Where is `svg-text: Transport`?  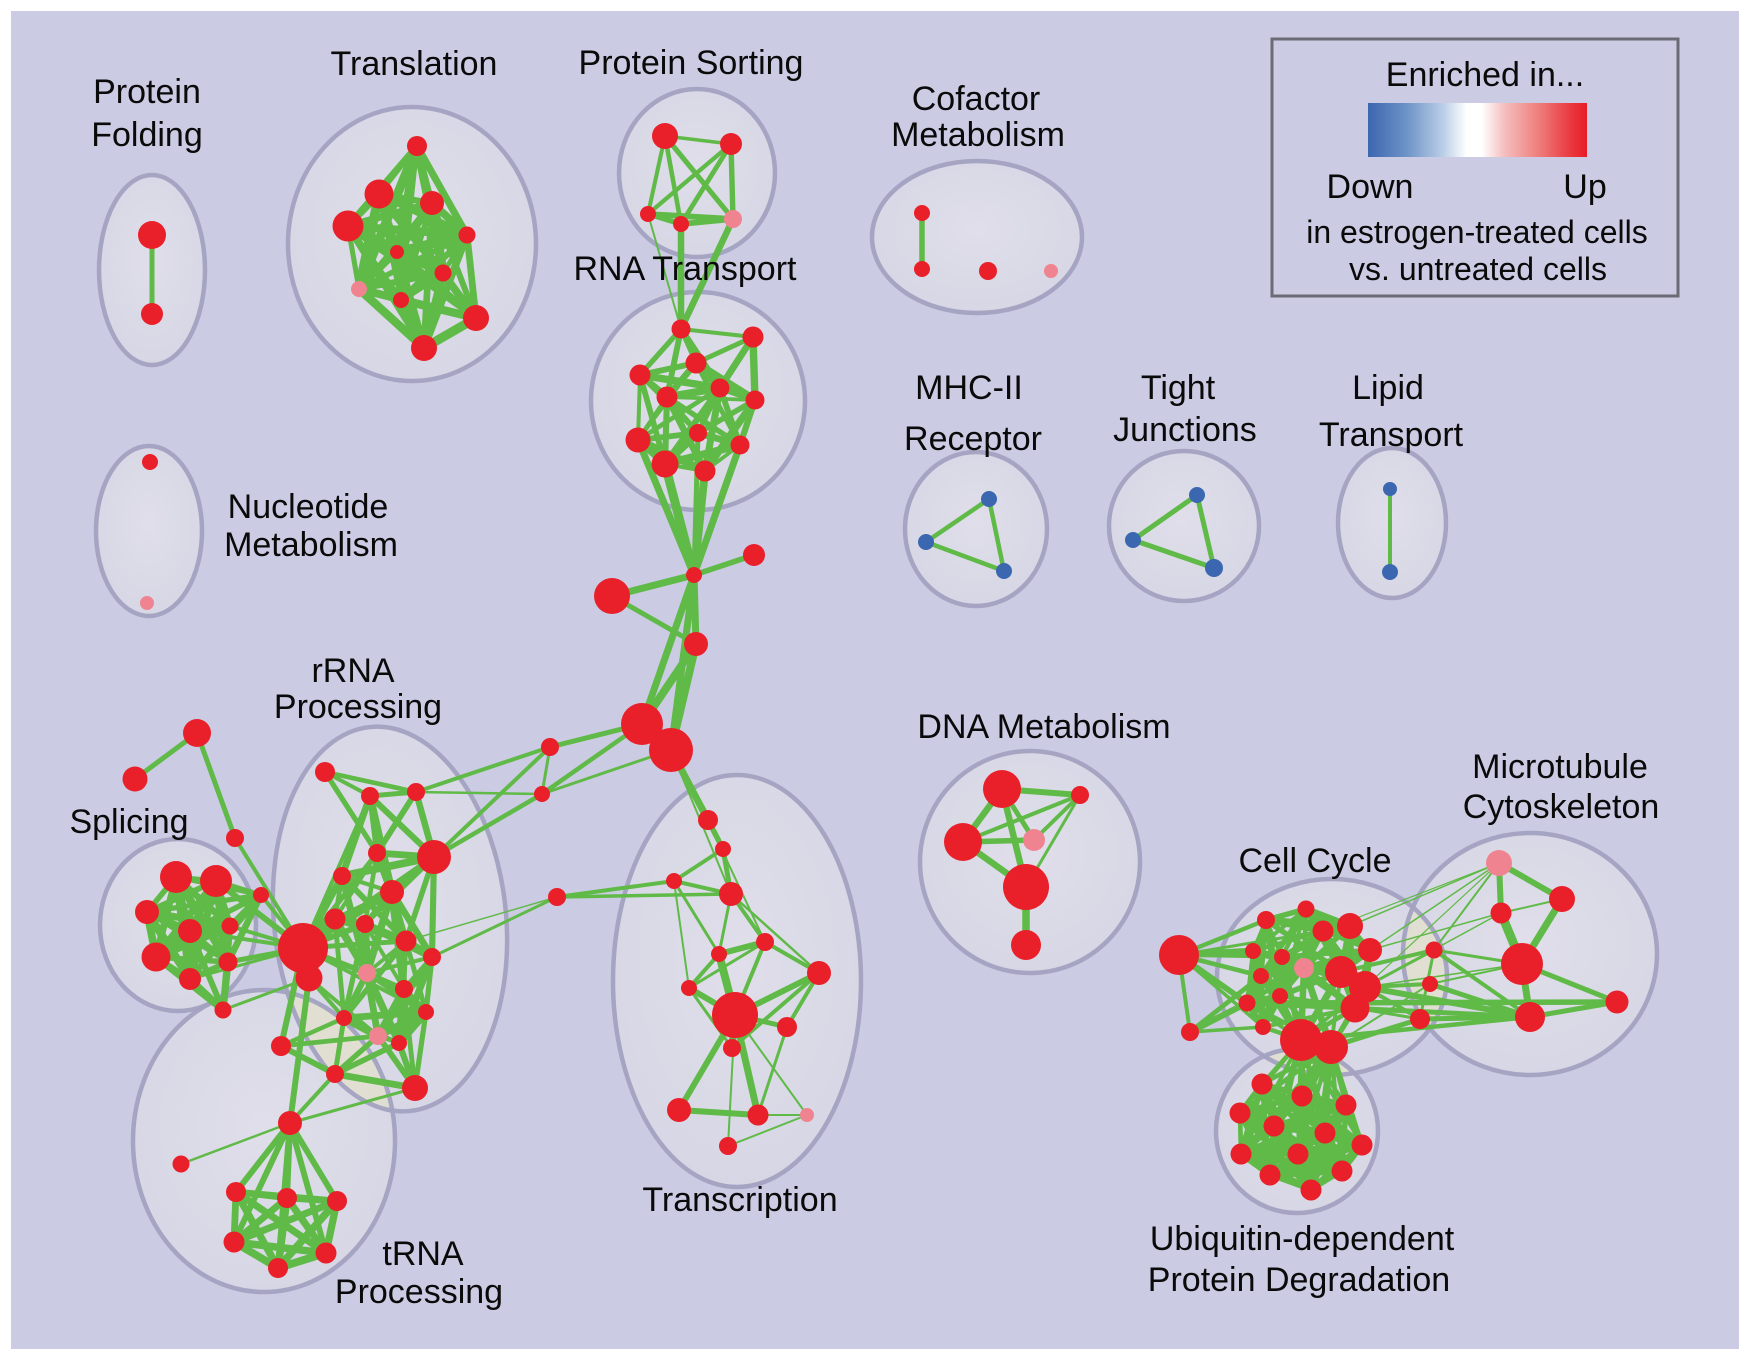
svg-text: Transport is located at coordinates (1391, 435).